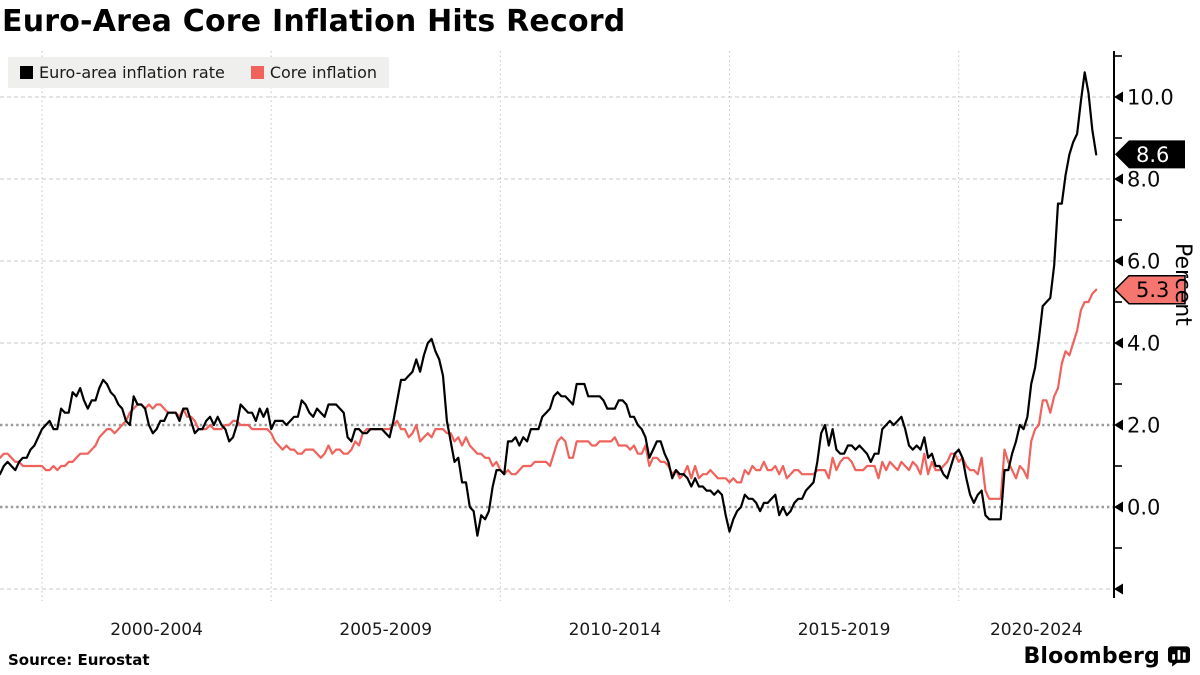 This screenshot has width=1200, height=675. I want to click on source-note: Source: Eurostat, so click(79, 660).